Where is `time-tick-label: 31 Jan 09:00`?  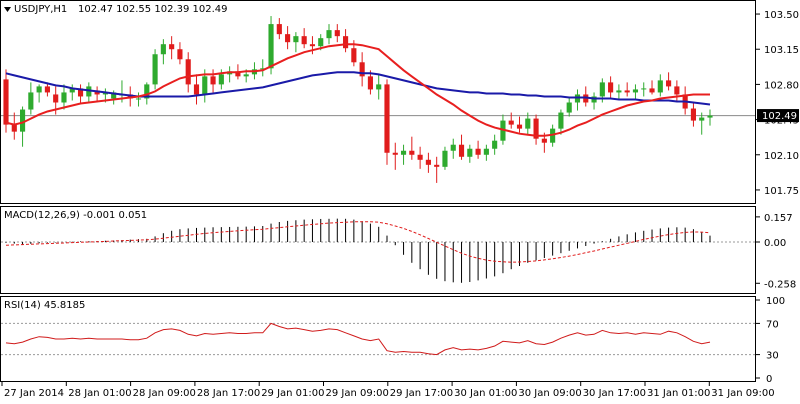
time-tick-label: 31 Jan 09:00 is located at coordinates (742, 393).